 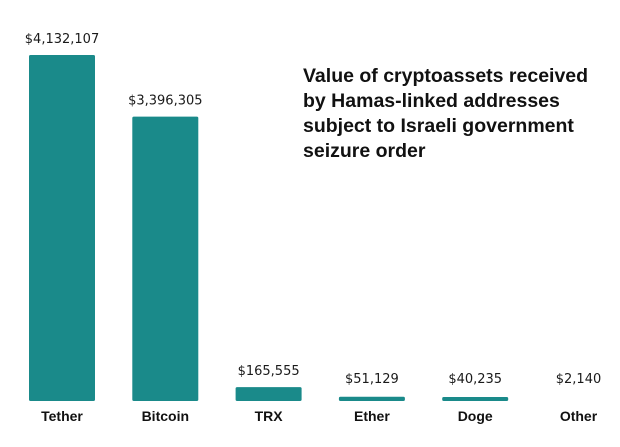 I want to click on bar-ether, so click(x=371, y=398).